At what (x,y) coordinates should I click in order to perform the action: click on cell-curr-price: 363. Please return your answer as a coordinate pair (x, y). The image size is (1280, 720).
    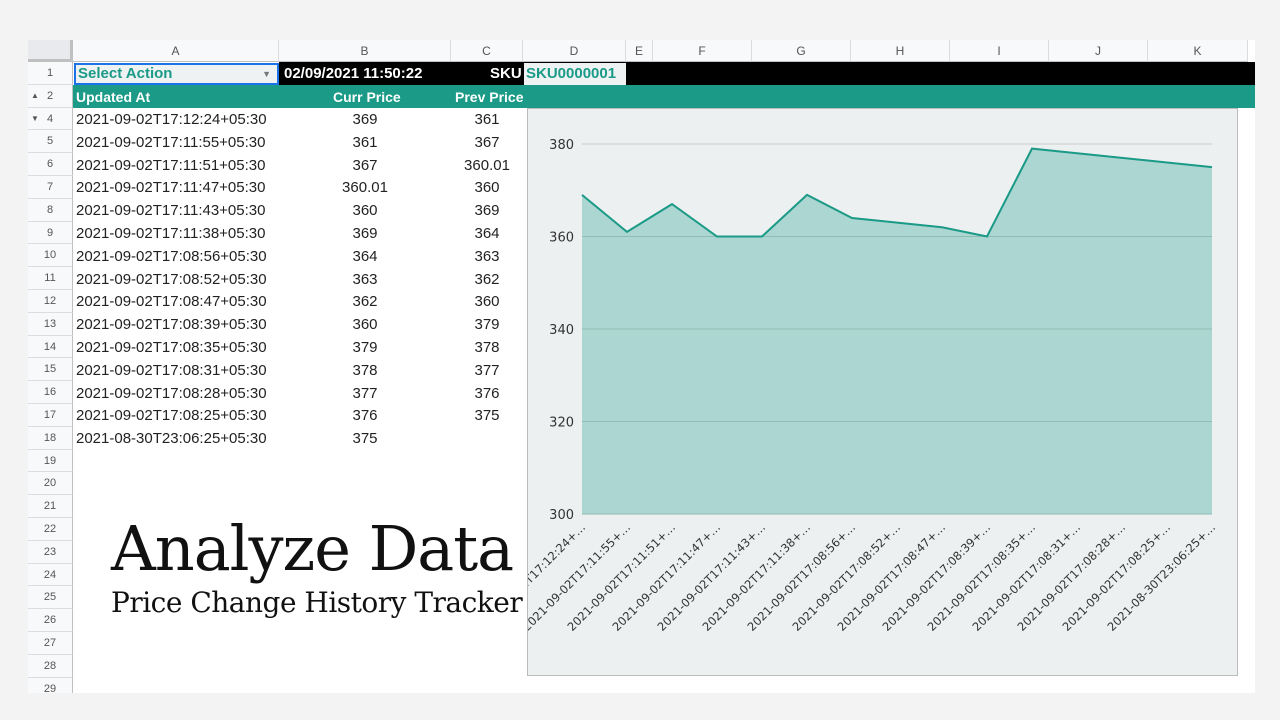
    Looking at the image, I should click on (365, 279).